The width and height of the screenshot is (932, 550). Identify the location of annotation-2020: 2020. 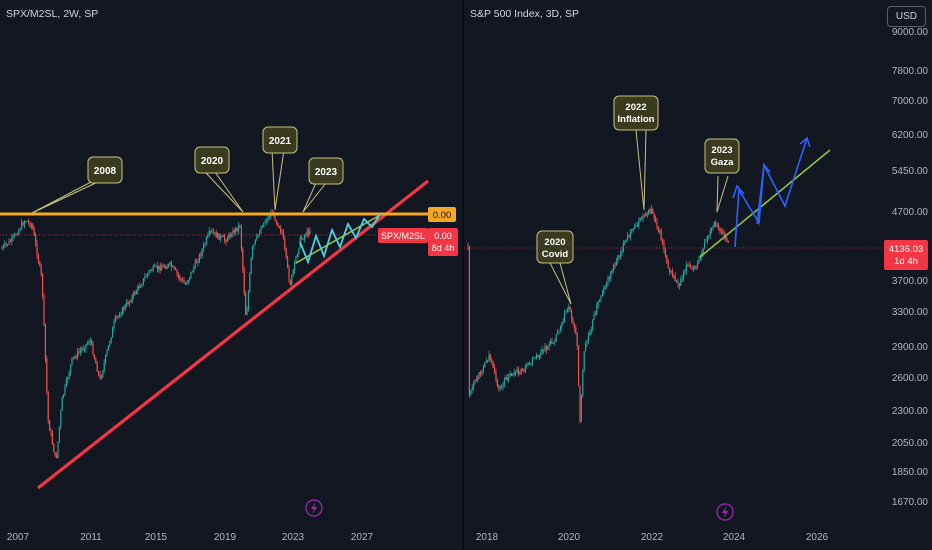
(212, 160).